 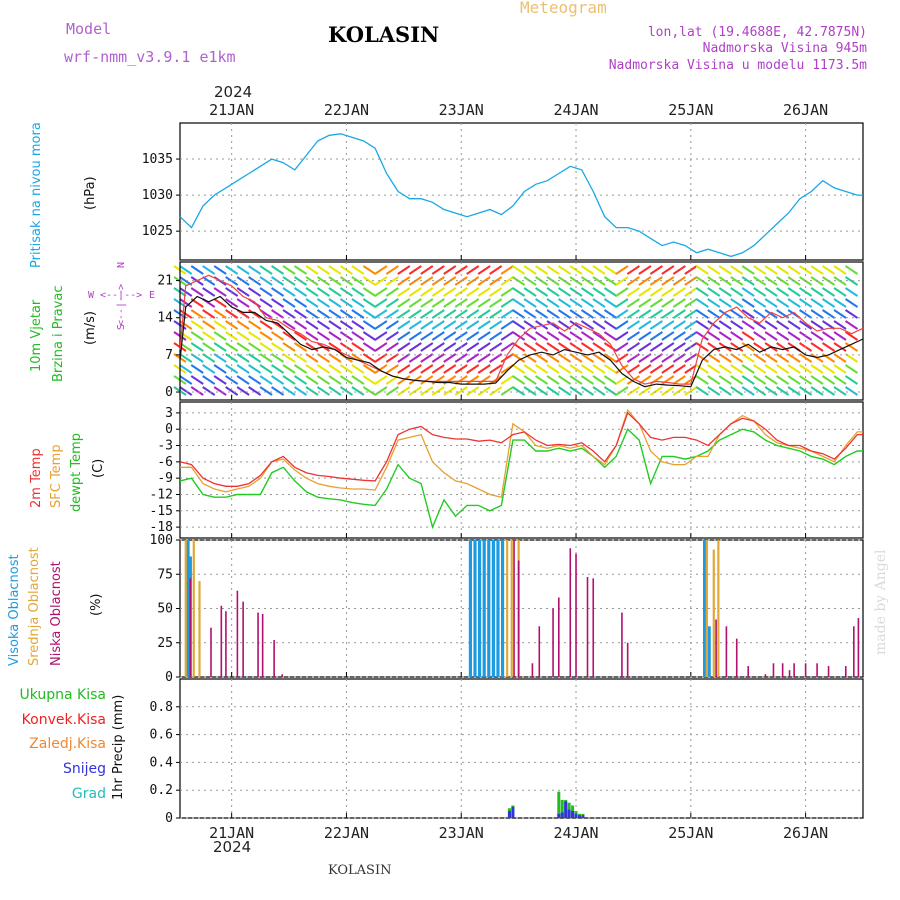 What do you see at coordinates (165, 281) in the screenshot?
I see `y-tick-label: 21` at bounding box center [165, 281].